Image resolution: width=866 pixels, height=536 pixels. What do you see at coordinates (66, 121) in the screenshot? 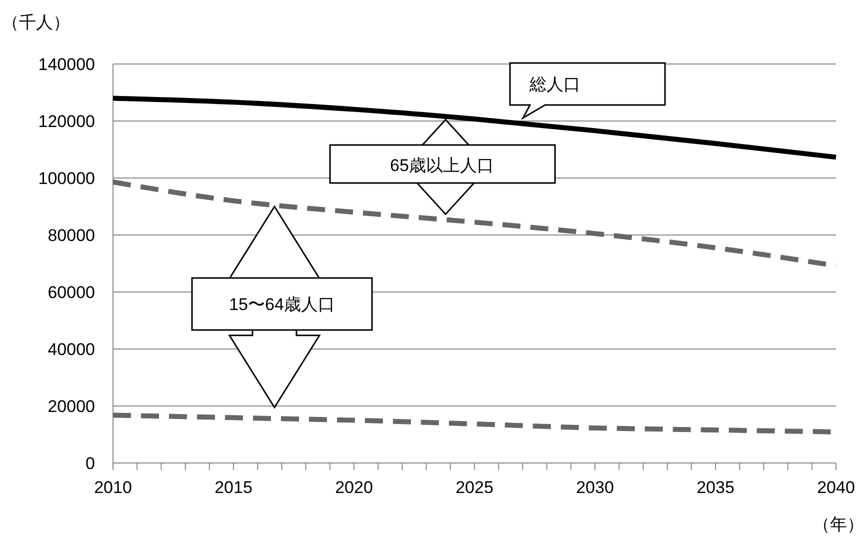
I see `y-tick-label: 120000` at bounding box center [66, 121].